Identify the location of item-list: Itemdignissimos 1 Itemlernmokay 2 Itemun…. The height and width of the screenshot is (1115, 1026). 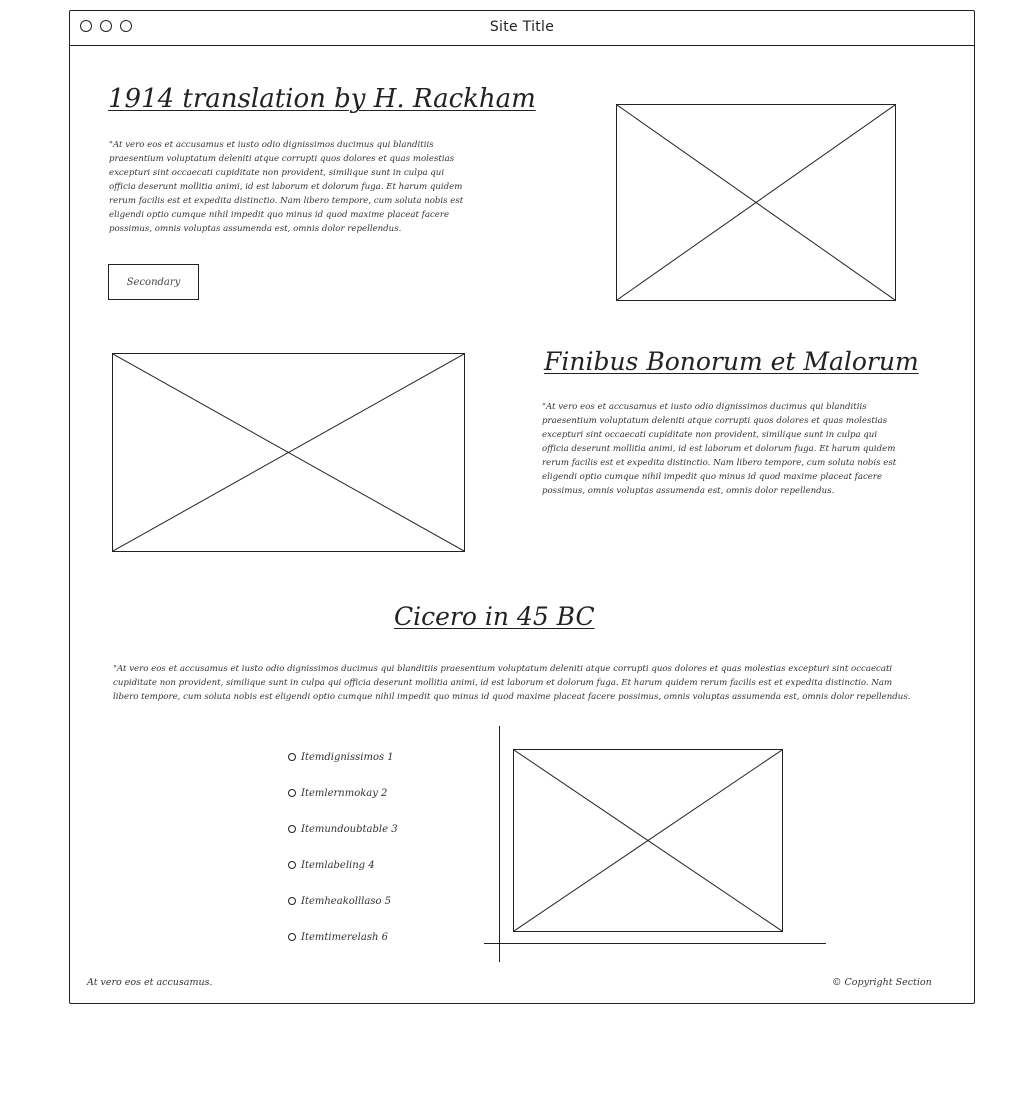
(343, 847).